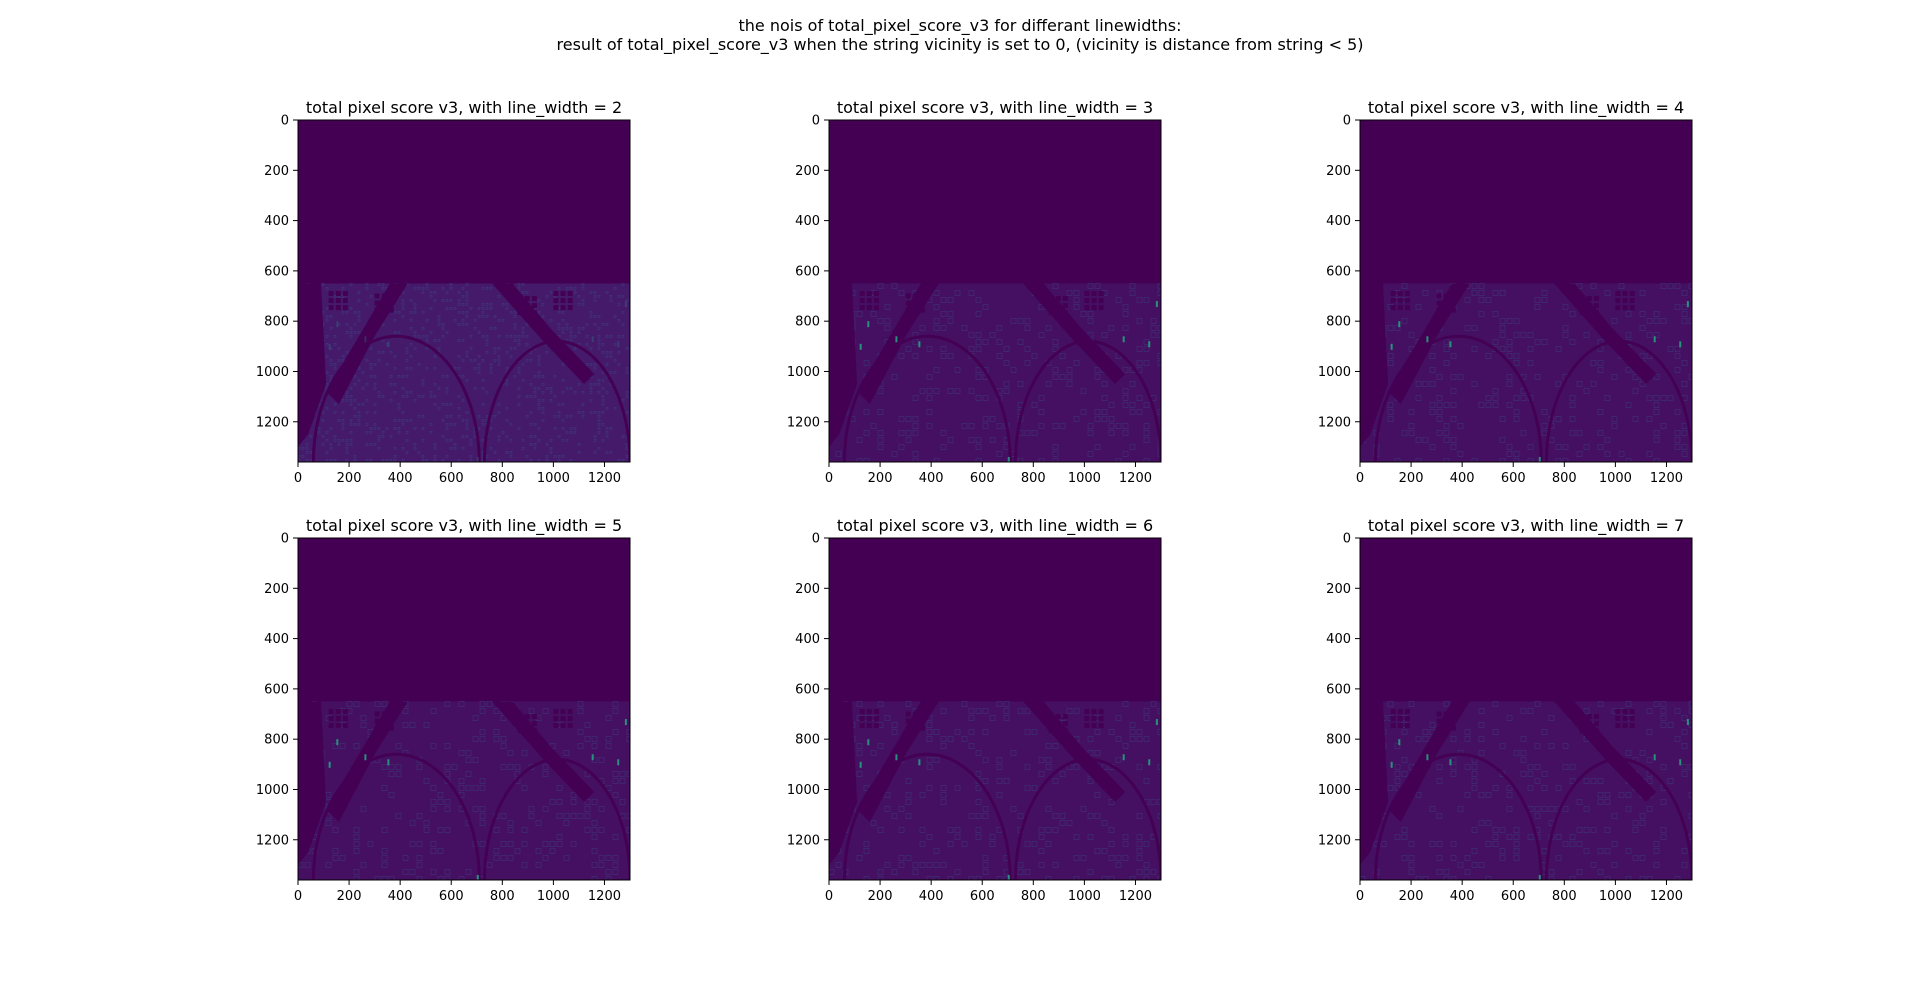  Describe the element at coordinates (276, 322) in the screenshot. I see `y-tick-label: 800` at that location.